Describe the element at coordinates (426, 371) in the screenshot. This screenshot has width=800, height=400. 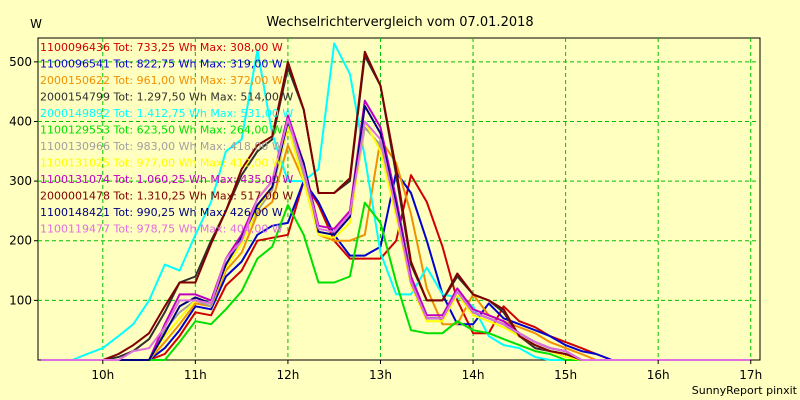
I see `x-axis-ticks: 10h 11h 12h 13h 14h 15h 16h 17h` at that location.